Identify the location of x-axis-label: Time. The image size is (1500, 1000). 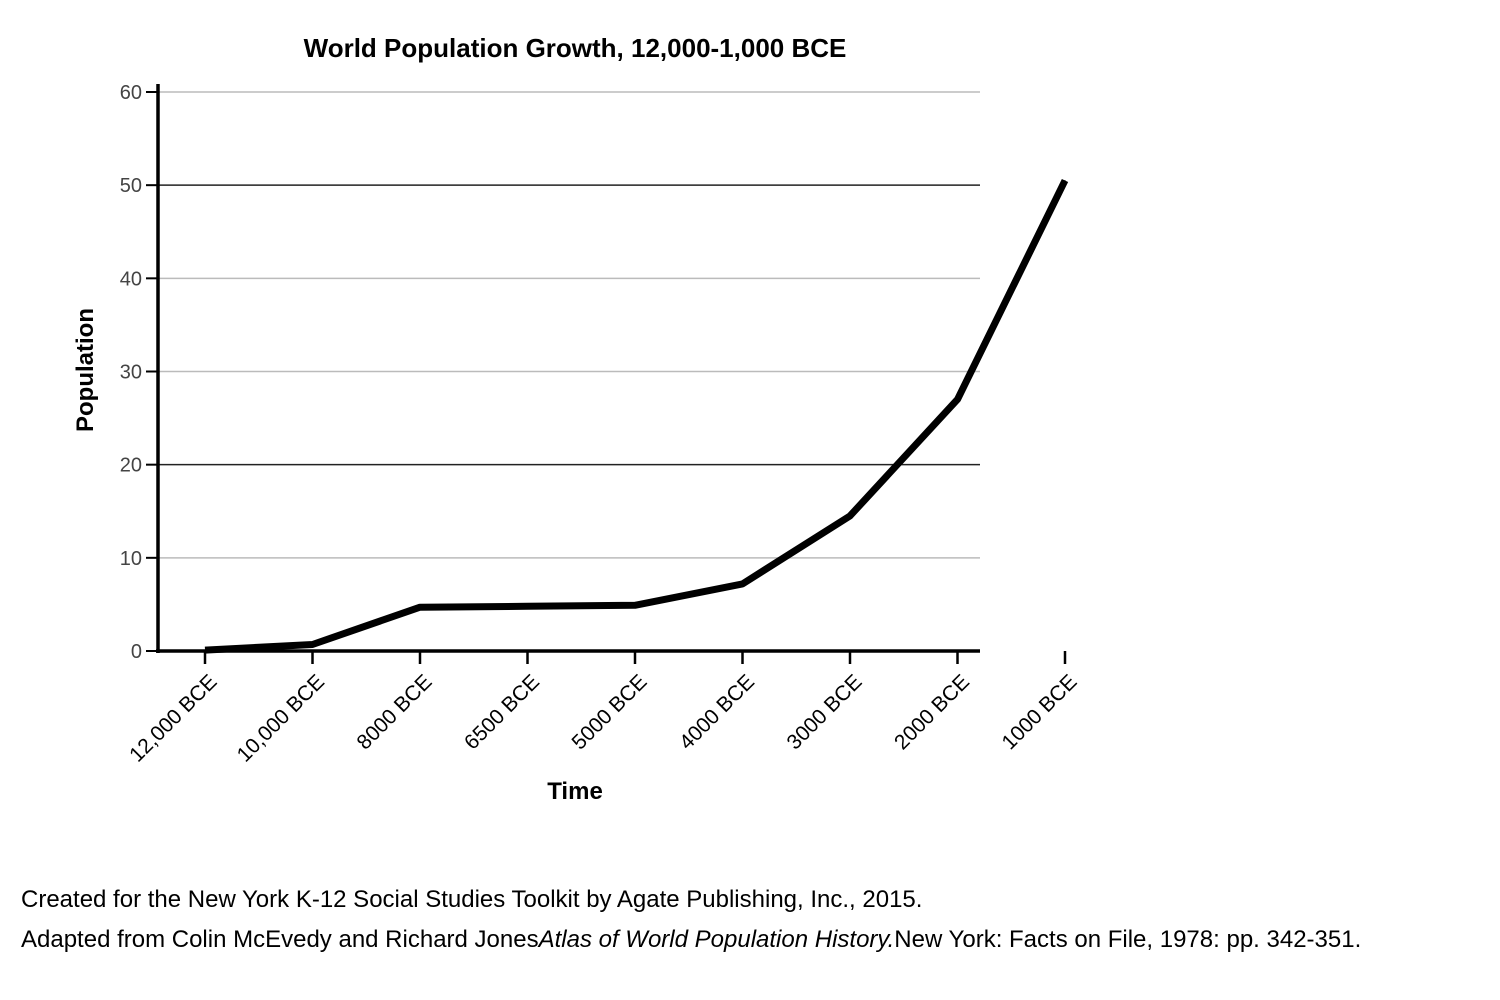
(575, 791).